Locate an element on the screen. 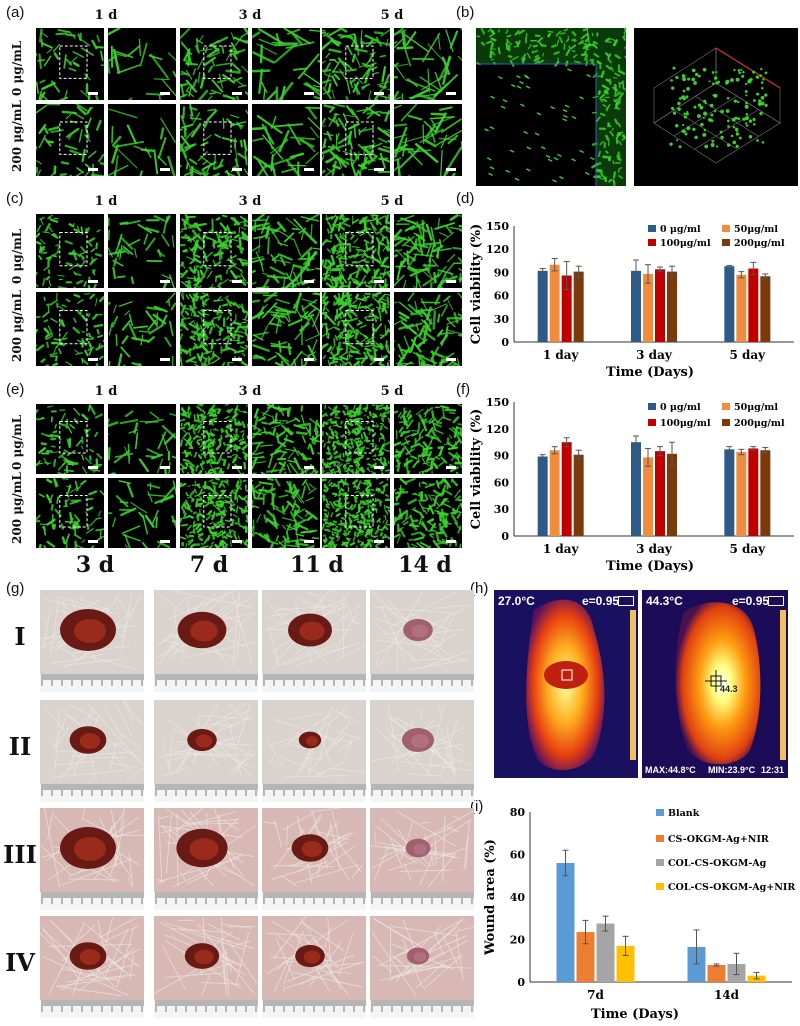  x-axis-label: Time (Days) is located at coordinates (650, 566).